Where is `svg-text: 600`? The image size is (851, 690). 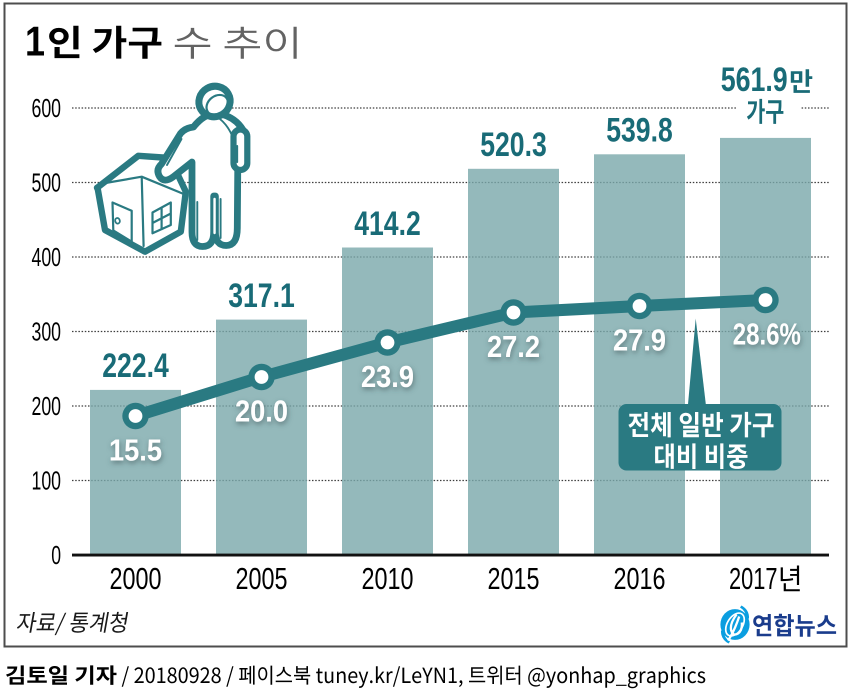 svg-text: 600 is located at coordinates (47, 109).